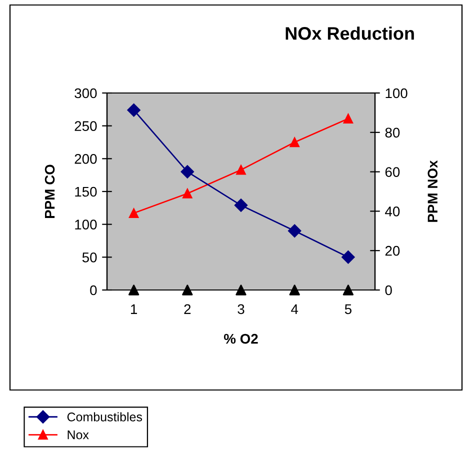  What do you see at coordinates (392, 133) in the screenshot?
I see `y2-tick-label: 80` at bounding box center [392, 133].